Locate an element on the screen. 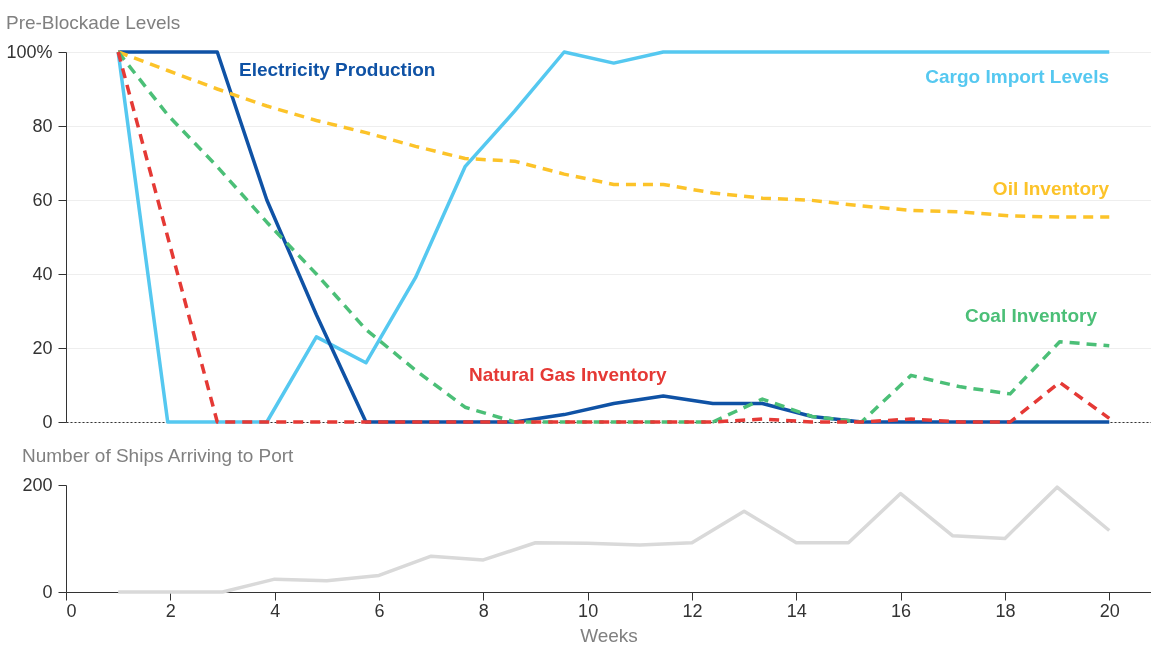 The image size is (1176, 662). series-label: Oil Inventory is located at coordinates (1051, 188).